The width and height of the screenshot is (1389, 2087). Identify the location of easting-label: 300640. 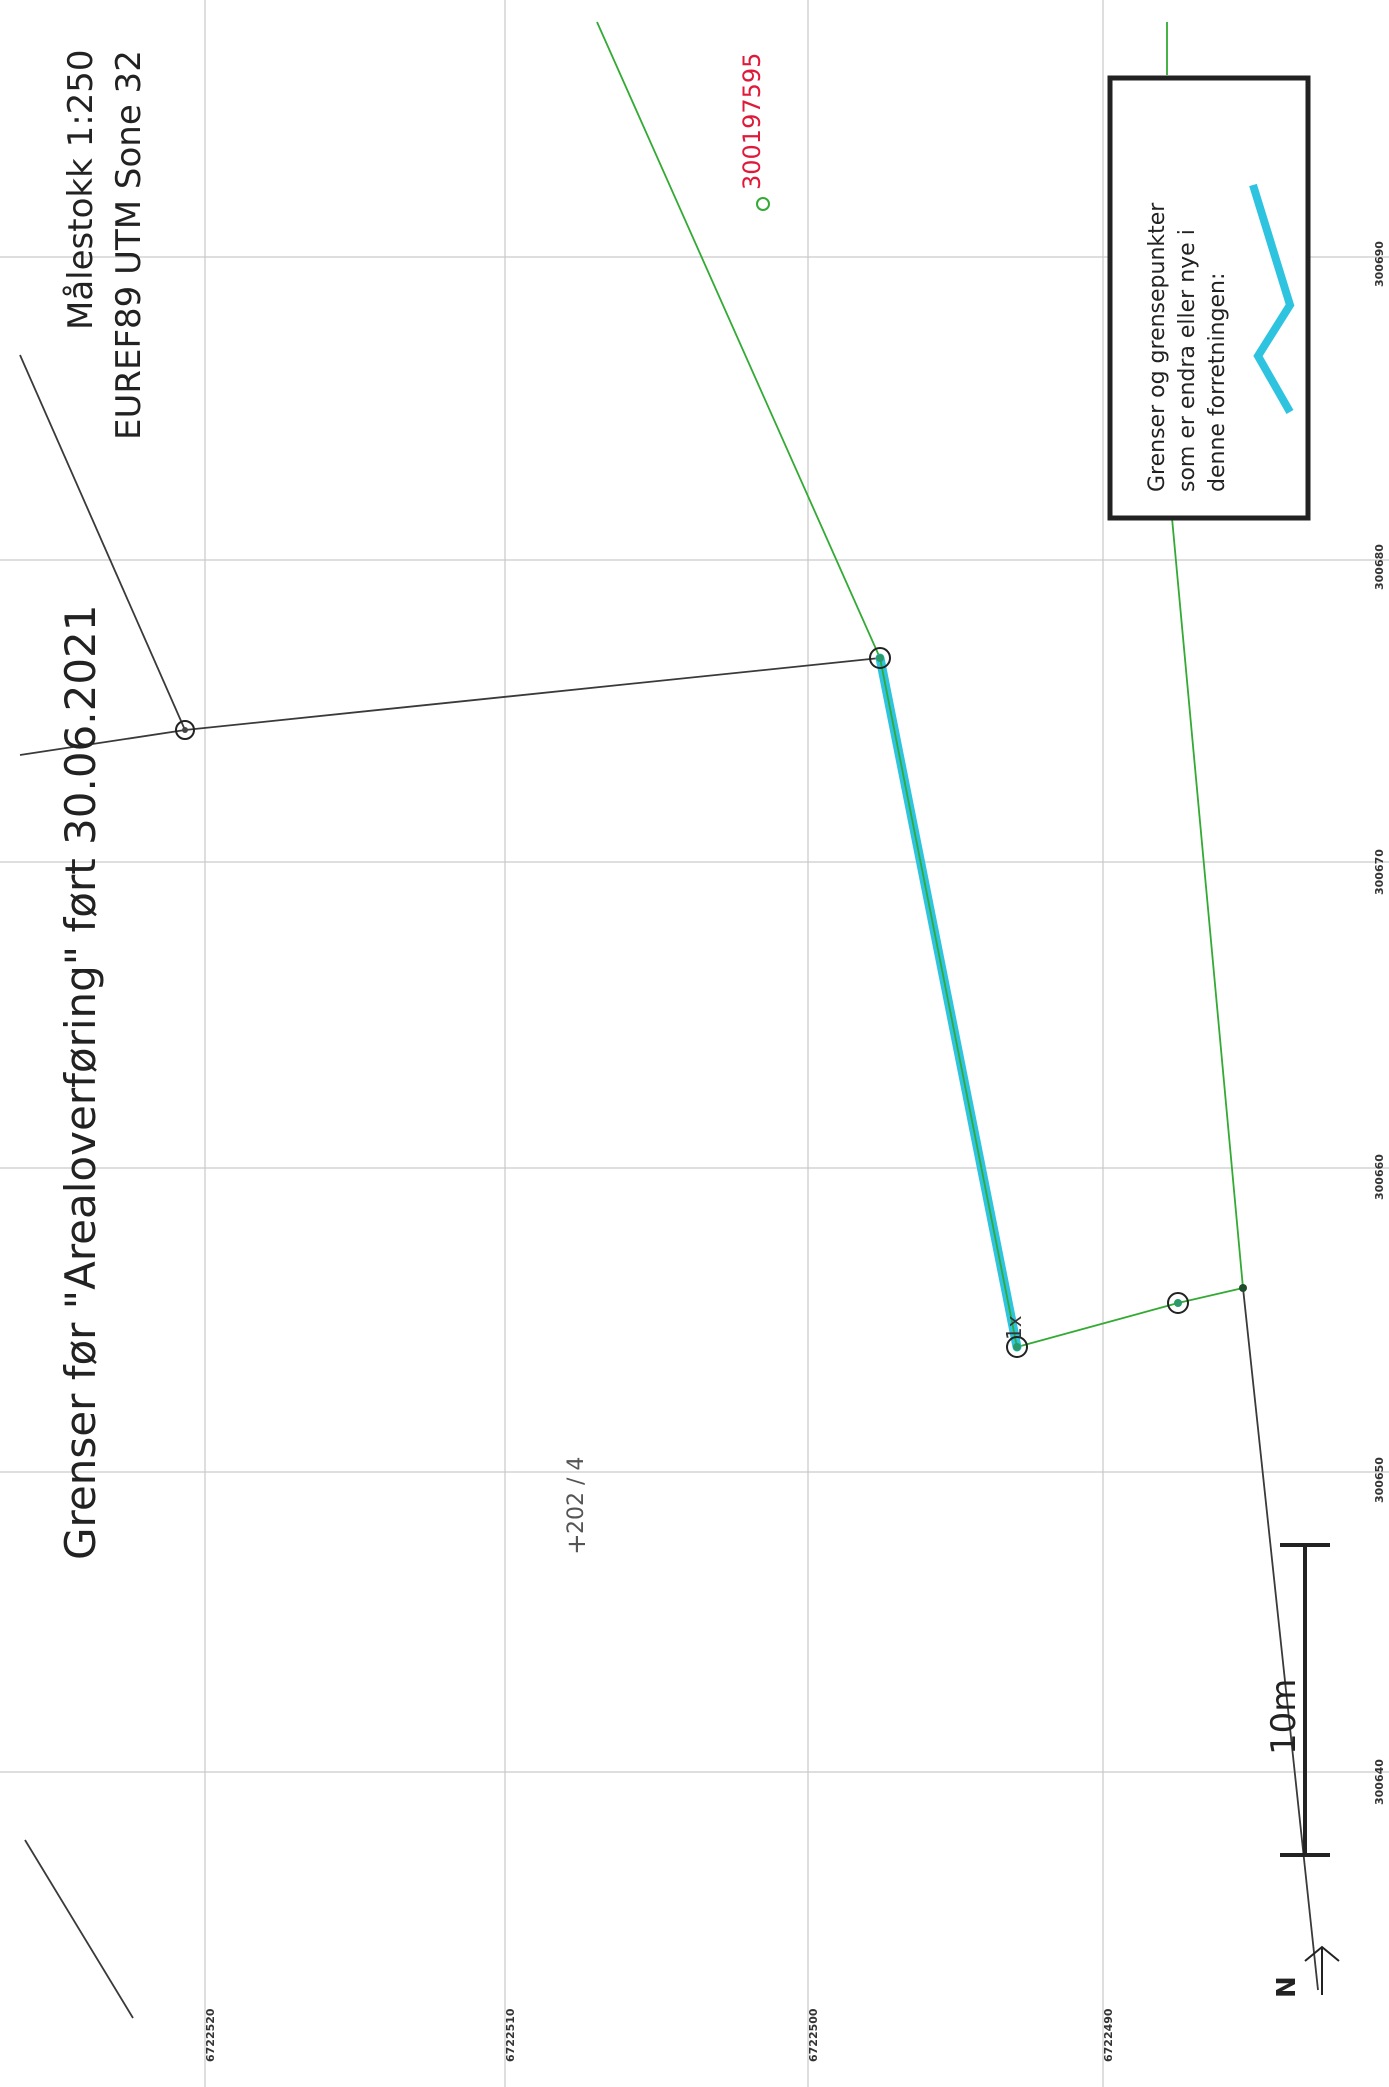
(1379, 1782).